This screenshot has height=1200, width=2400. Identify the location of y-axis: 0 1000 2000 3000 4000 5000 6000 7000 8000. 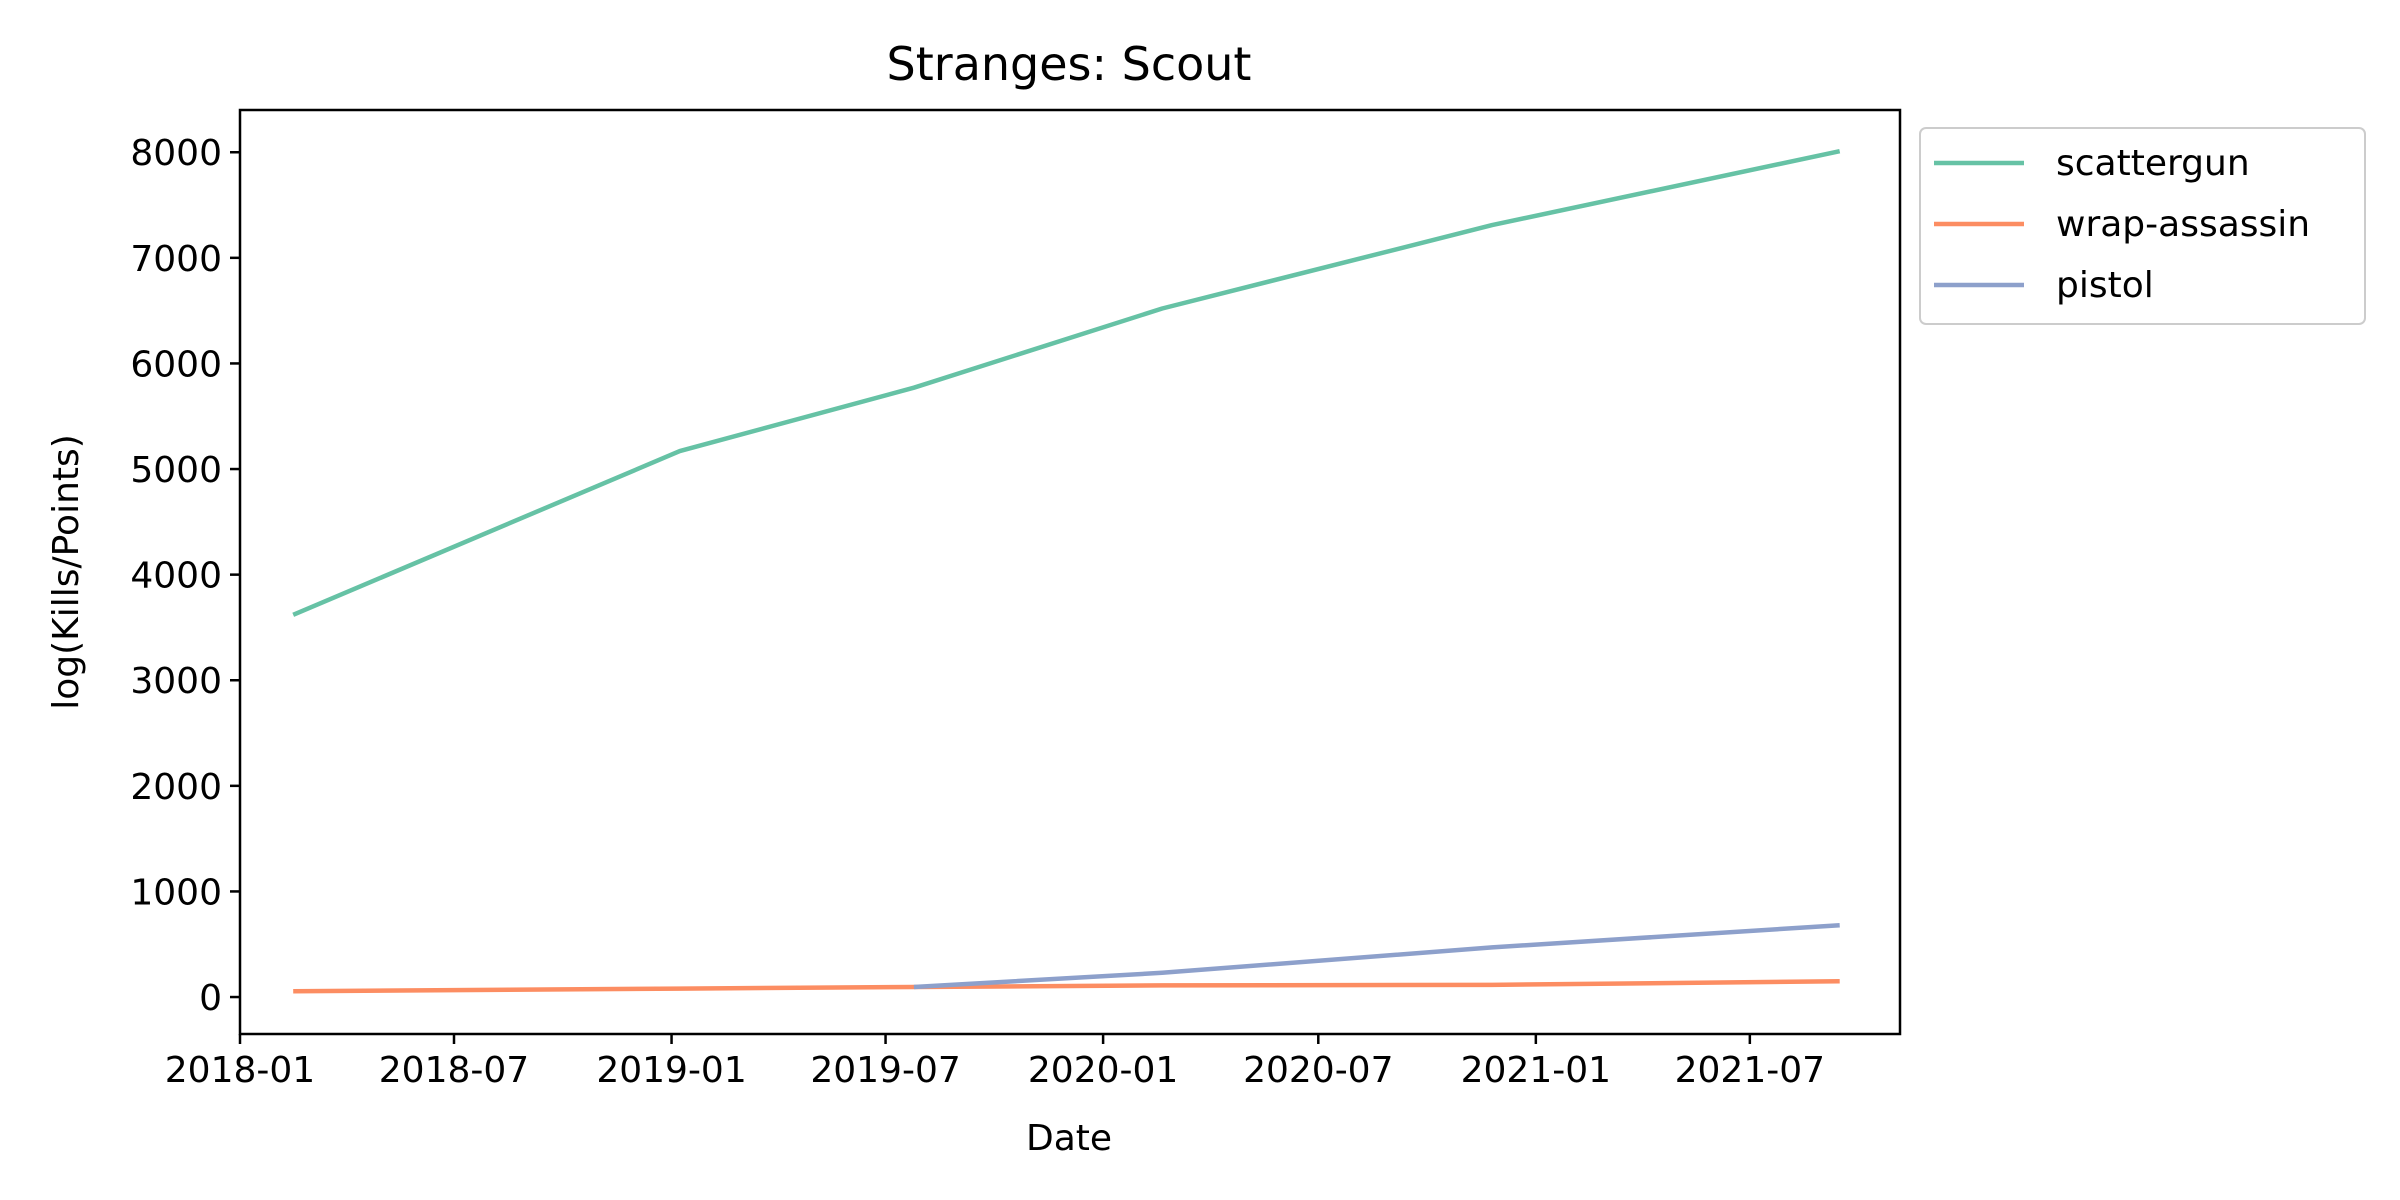
(185, 576).